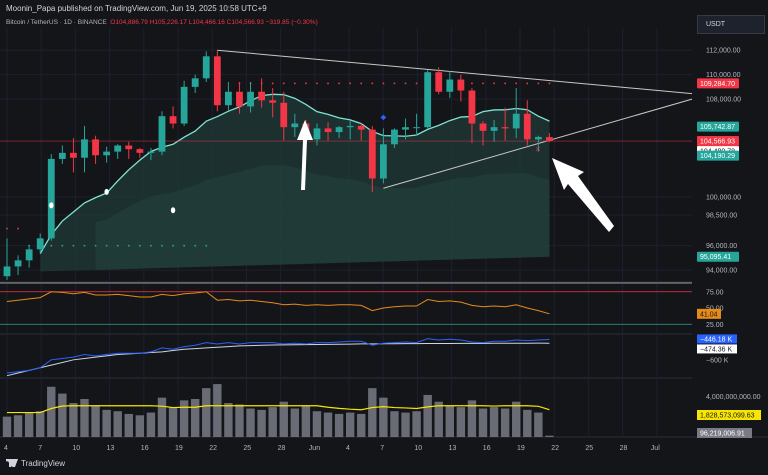 This screenshot has width=768, height=475. Describe the element at coordinates (455, 72) in the screenshot. I see `upper-trendline` at that location.